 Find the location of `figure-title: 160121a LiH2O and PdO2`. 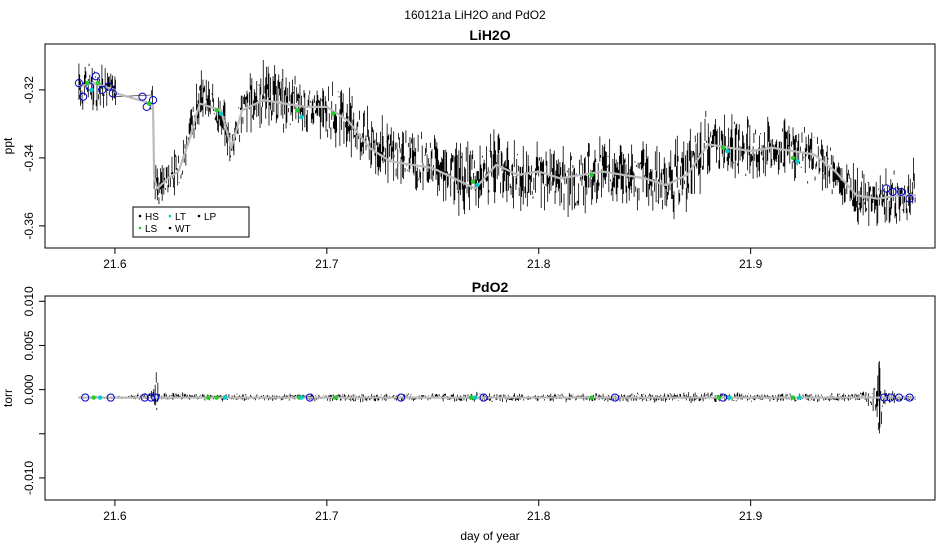

figure-title: 160121a LiH2O and PdO2 is located at coordinates (475, 15).